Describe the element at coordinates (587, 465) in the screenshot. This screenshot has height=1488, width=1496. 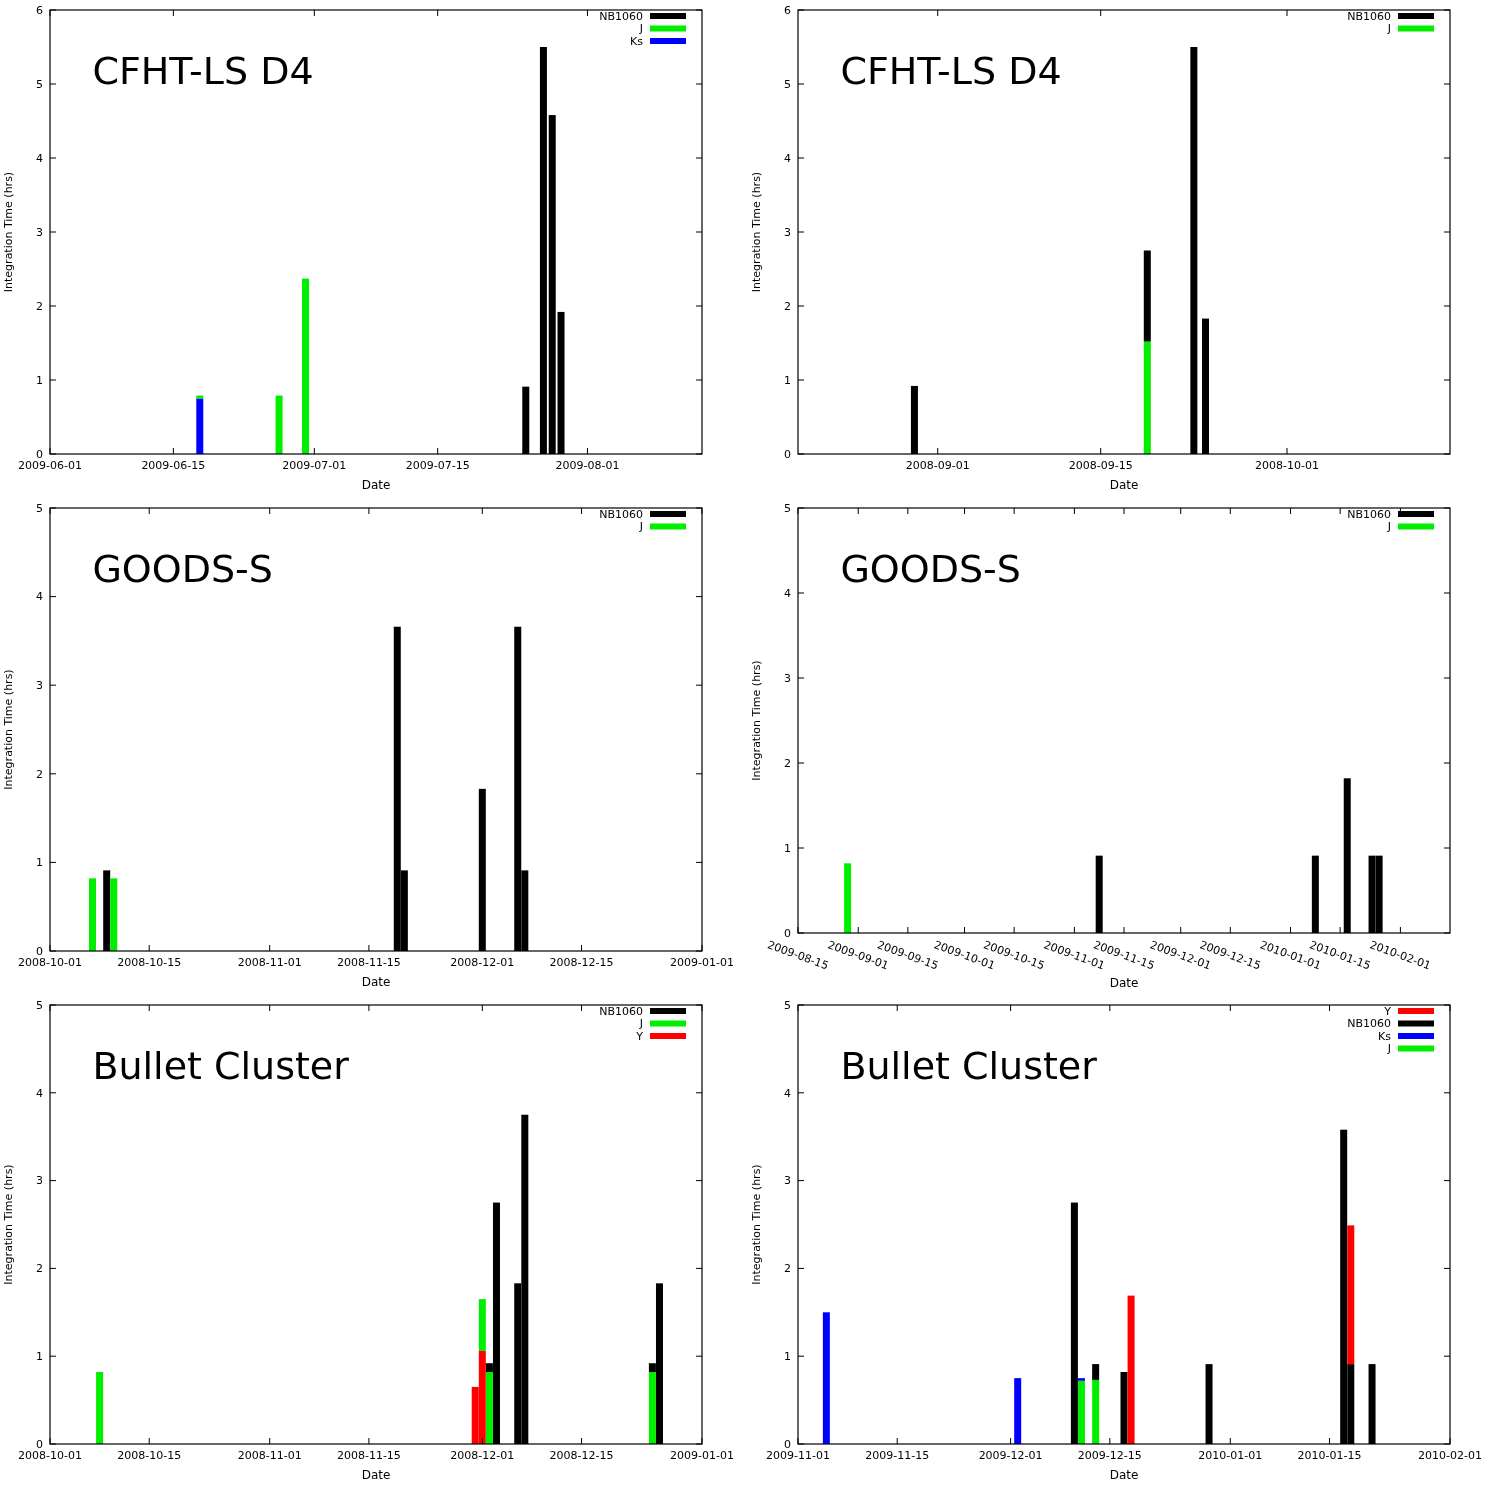
I see `x-tick-label: 2009-08-01` at that location.